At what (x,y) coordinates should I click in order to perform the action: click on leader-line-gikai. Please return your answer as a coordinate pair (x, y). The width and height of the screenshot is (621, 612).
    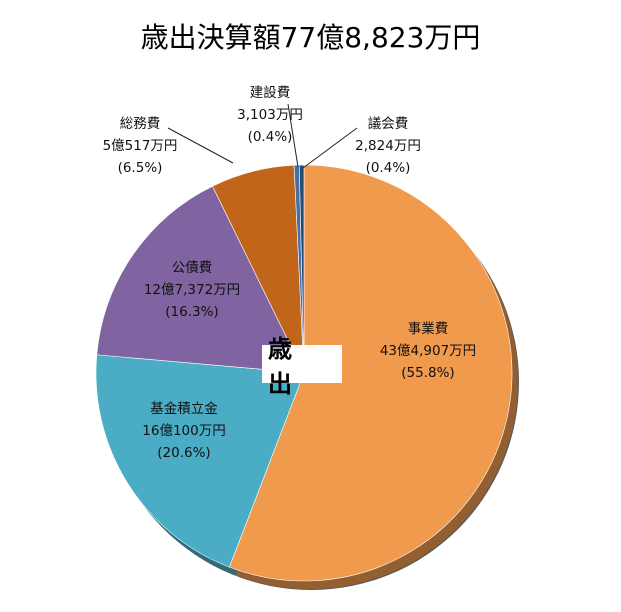
    Looking at the image, I should click on (330, 148).